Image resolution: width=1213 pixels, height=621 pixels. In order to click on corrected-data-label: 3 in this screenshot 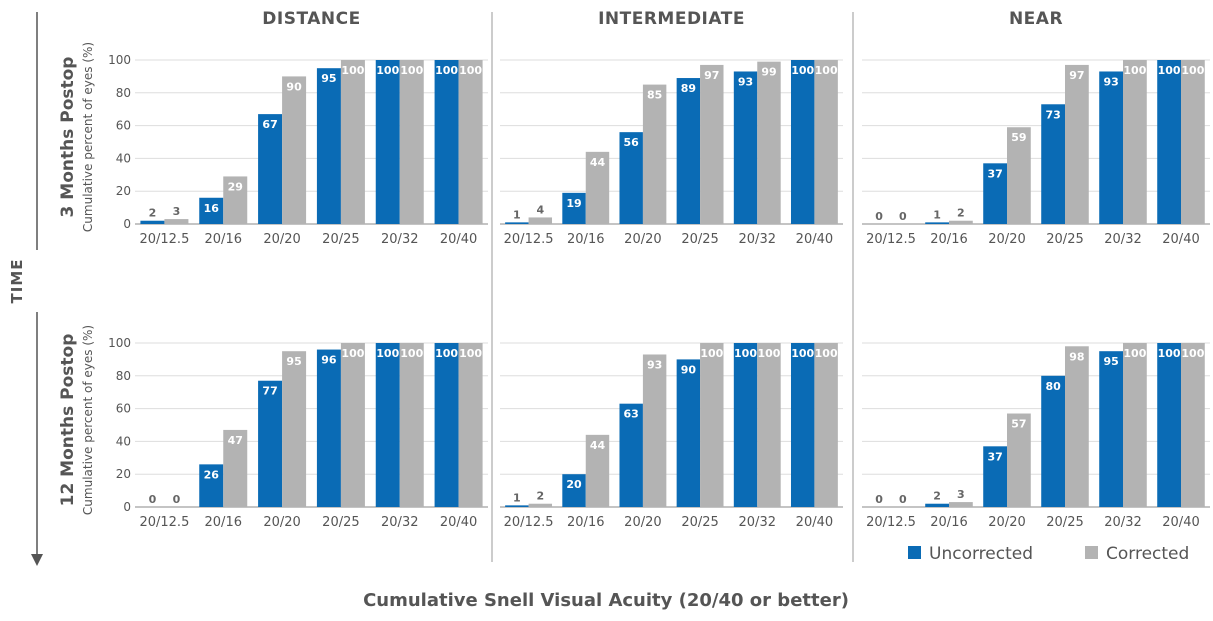, I will do `click(177, 211)`.